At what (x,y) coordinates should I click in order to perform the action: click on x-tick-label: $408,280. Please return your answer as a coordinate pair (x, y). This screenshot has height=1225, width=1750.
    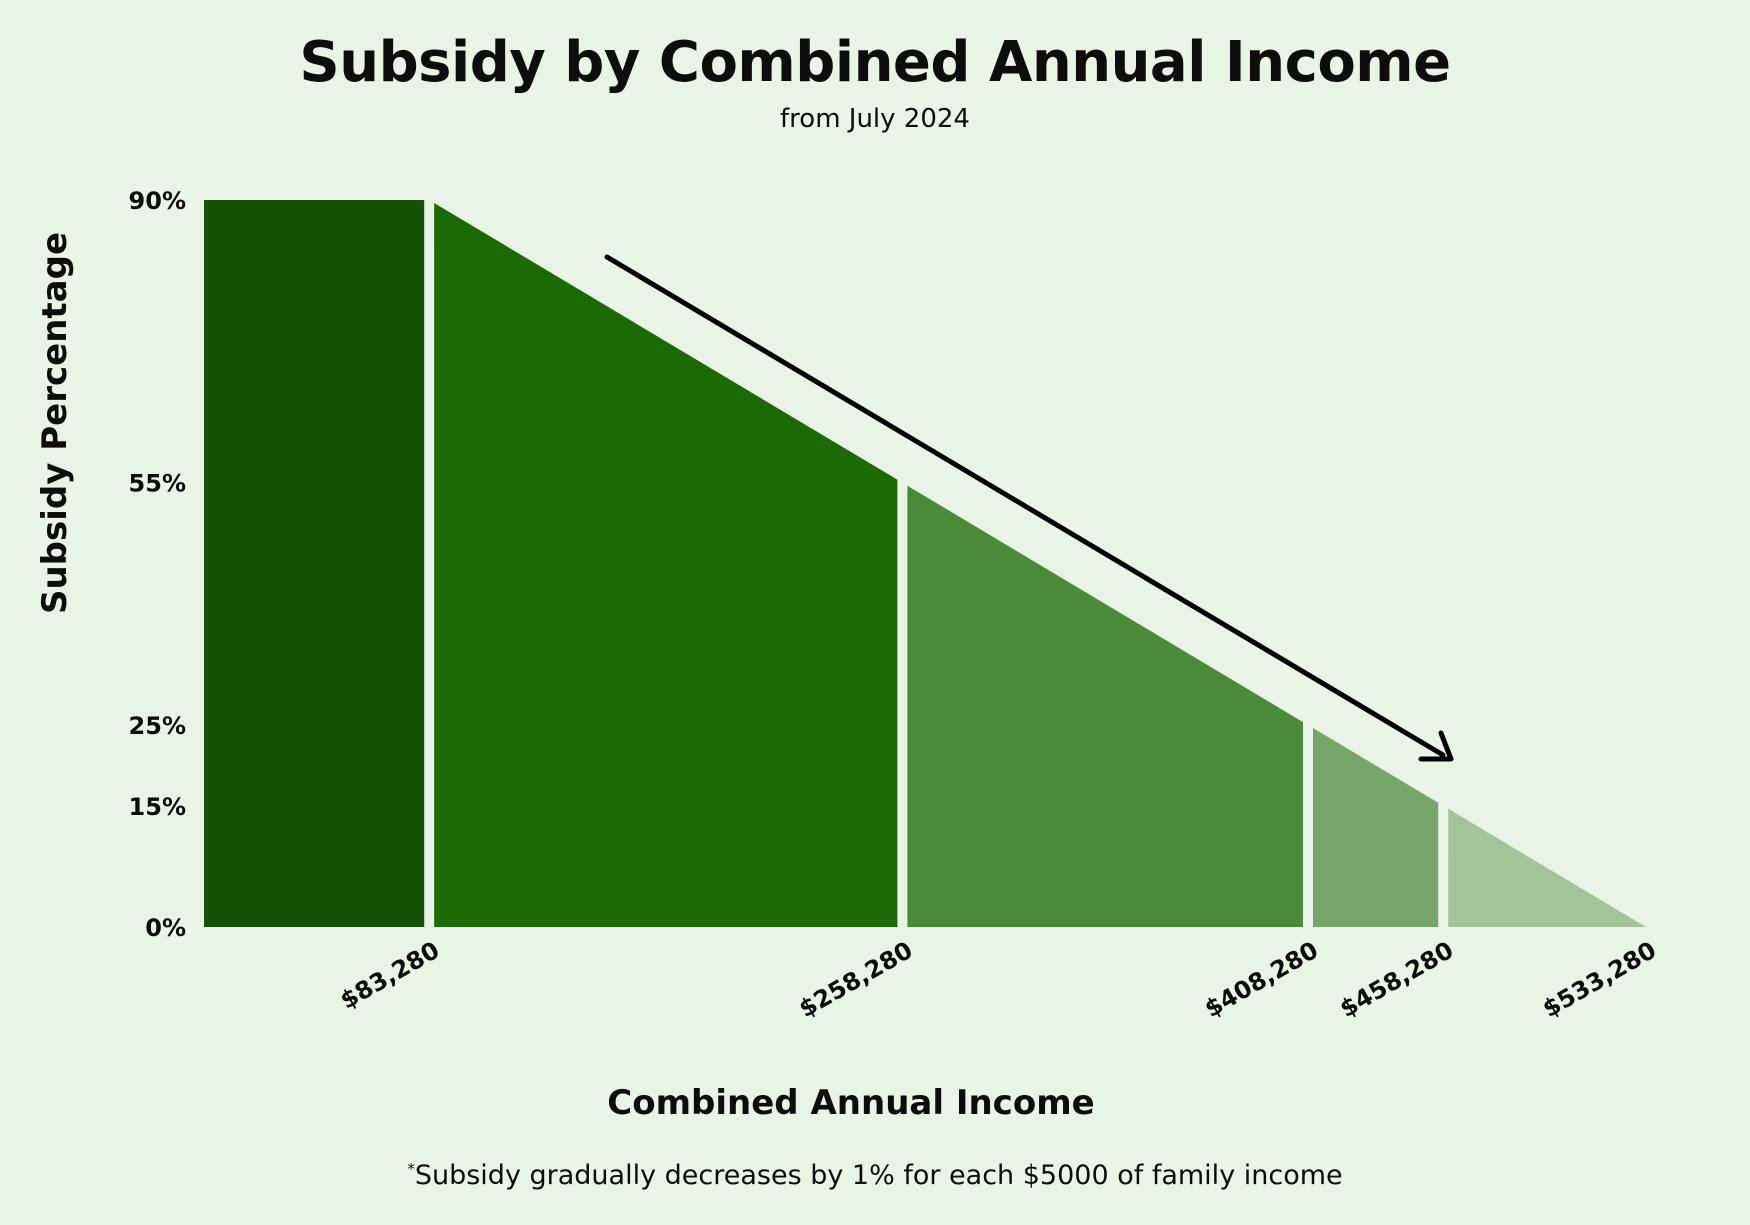
    Looking at the image, I should click on (1261, 979).